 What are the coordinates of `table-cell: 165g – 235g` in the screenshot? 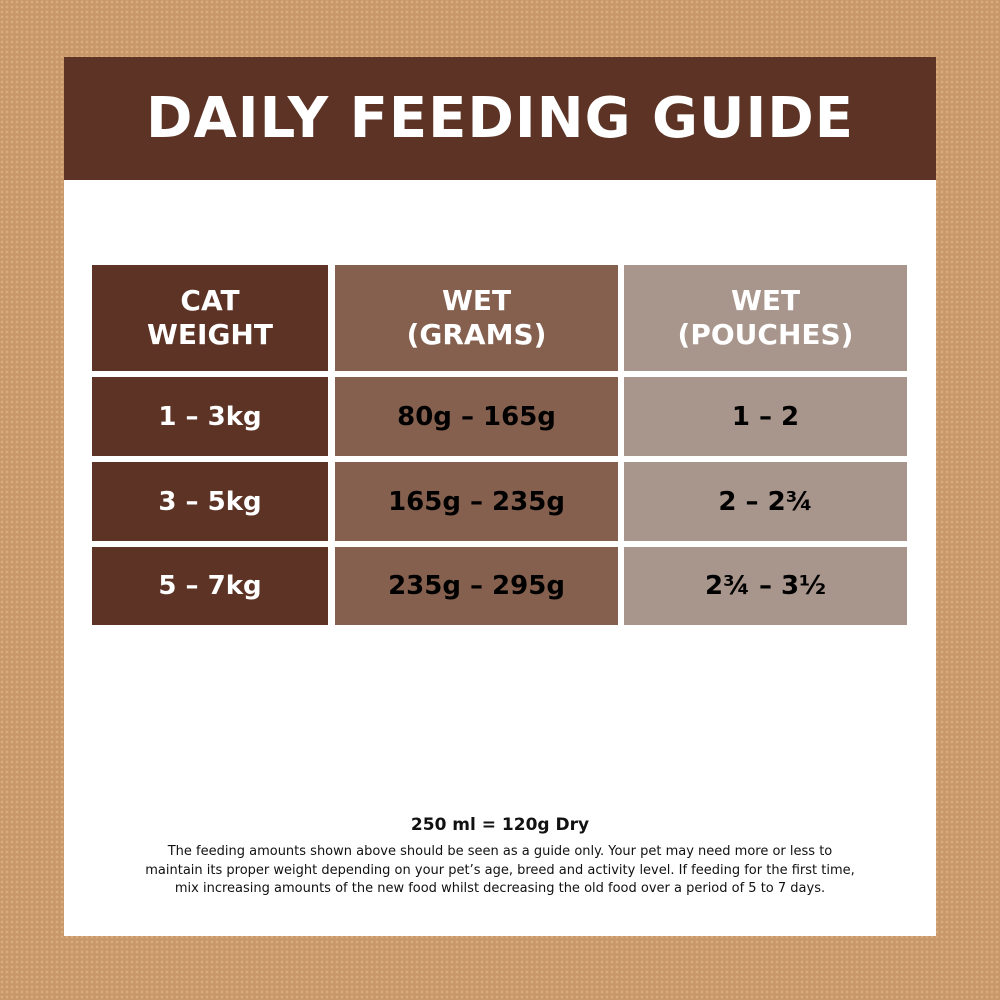 It's located at (476, 501).